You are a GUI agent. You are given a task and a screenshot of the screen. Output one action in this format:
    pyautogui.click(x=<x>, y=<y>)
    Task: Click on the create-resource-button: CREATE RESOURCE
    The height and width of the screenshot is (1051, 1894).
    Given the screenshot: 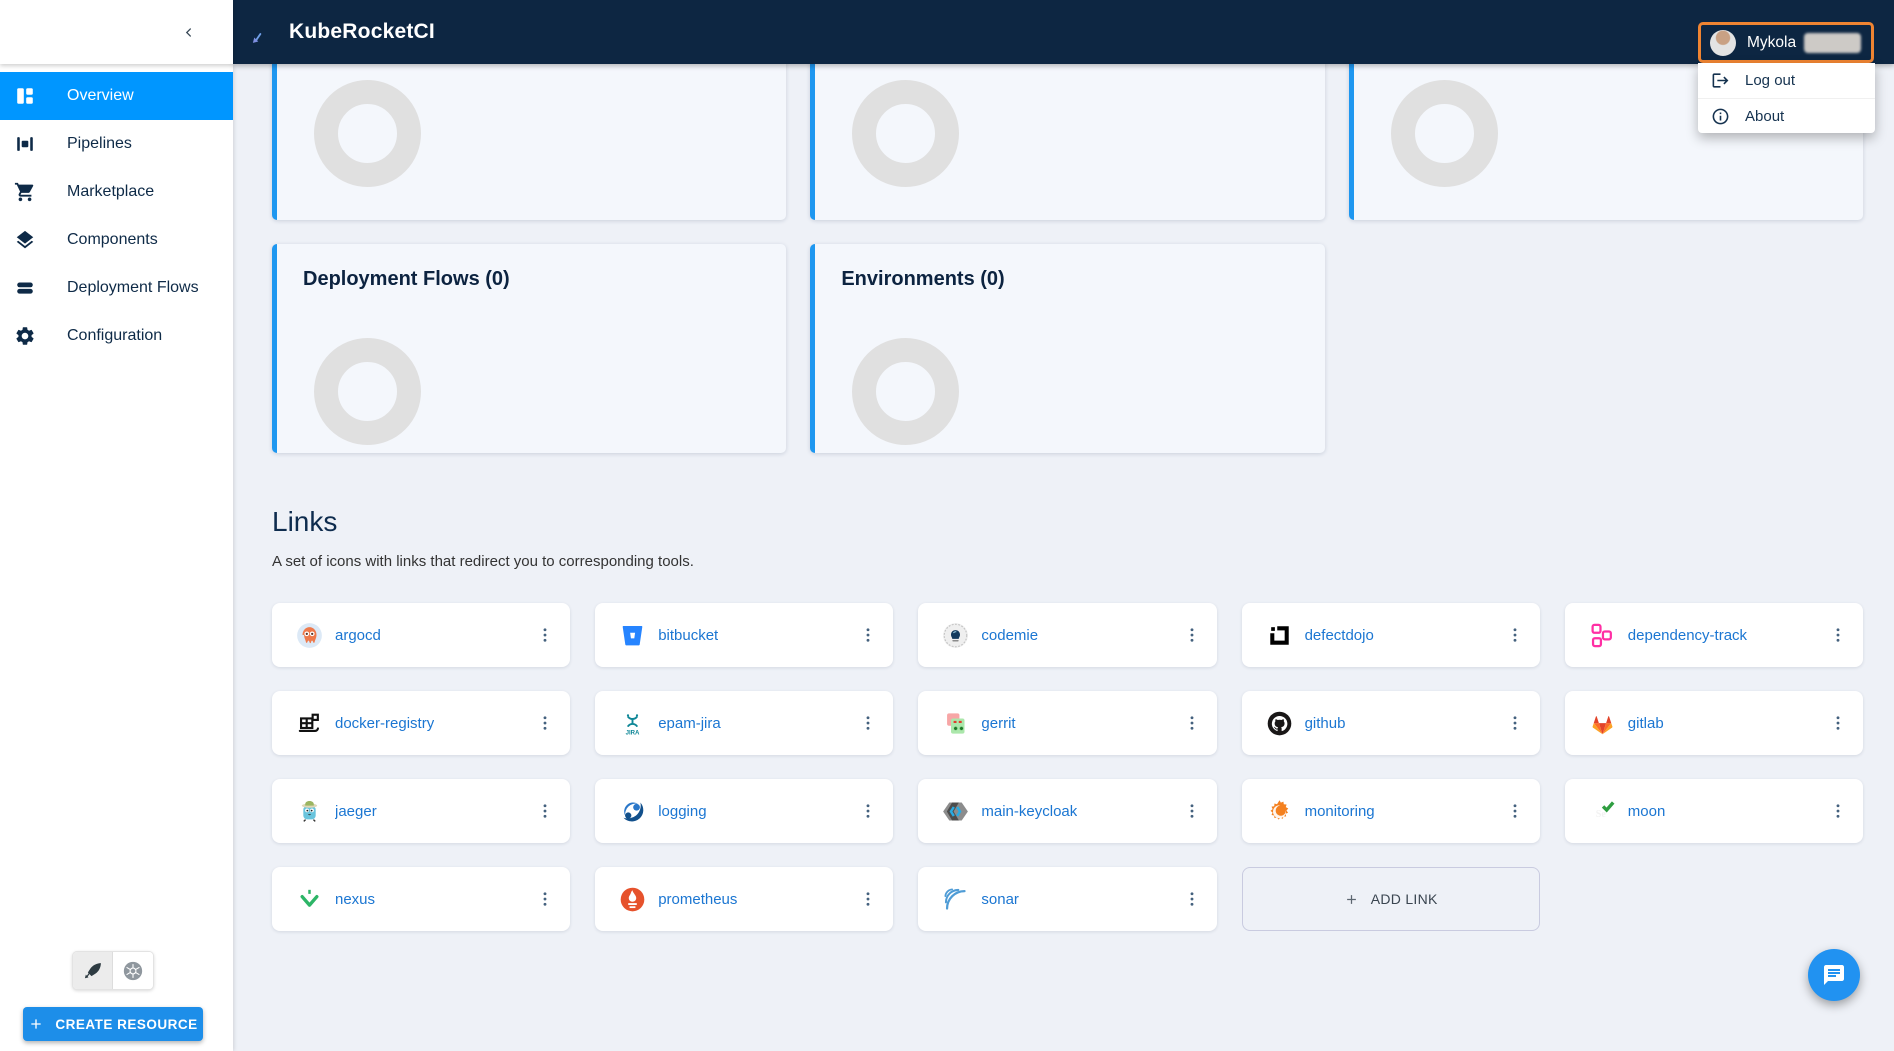 What is the action you would take?
    pyautogui.click(x=113, y=1024)
    